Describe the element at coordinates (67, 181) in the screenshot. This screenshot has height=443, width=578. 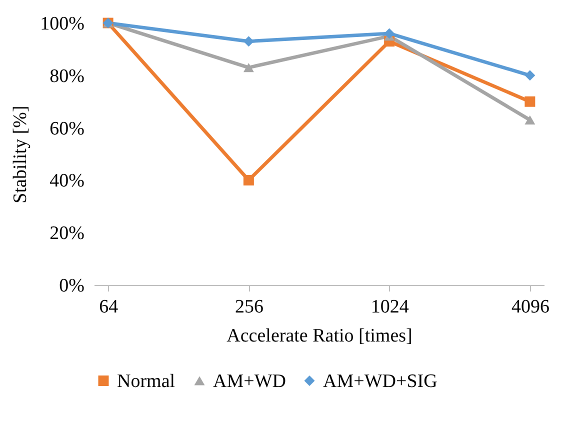
I see `y-tick-label: 40%` at that location.